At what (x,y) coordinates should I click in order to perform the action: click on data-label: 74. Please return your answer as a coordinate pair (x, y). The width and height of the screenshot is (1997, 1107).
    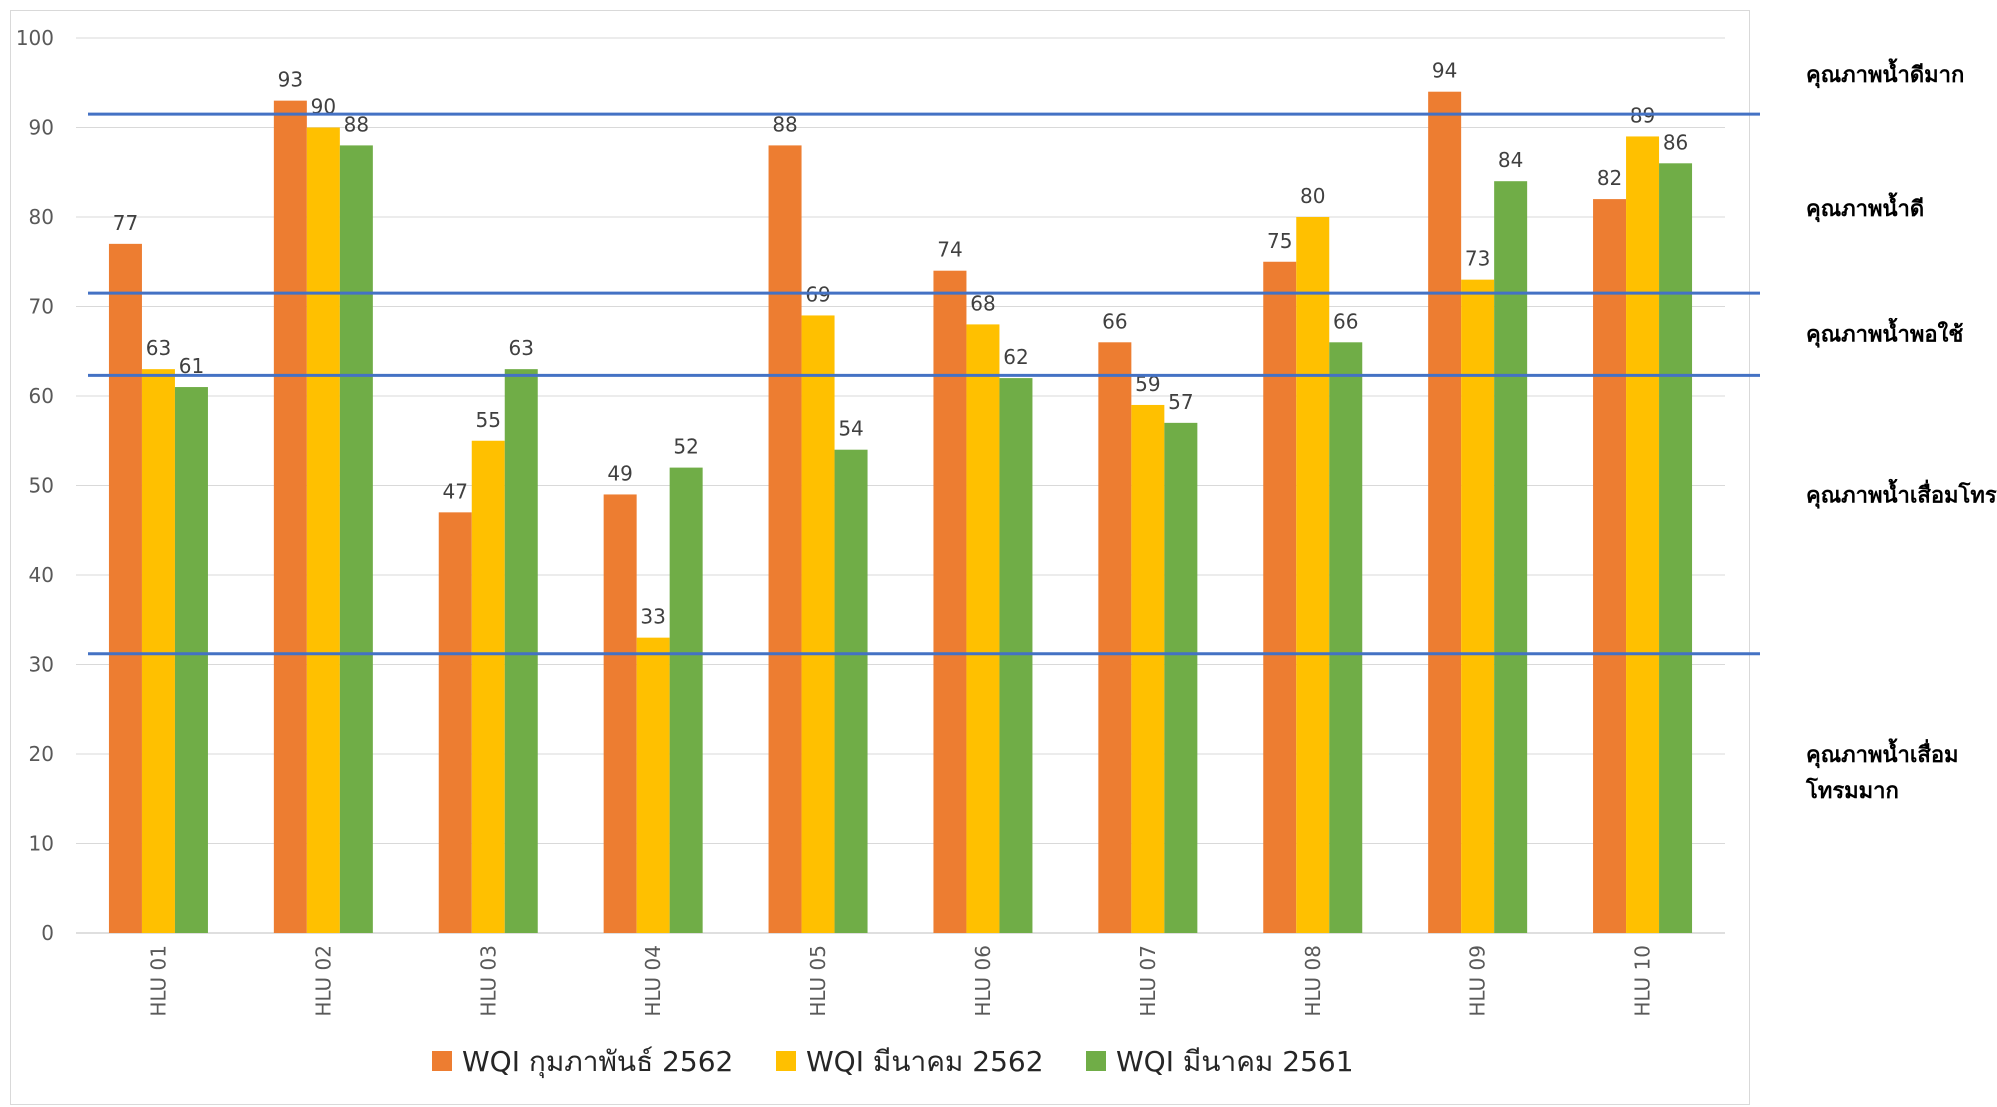
    Looking at the image, I should click on (949, 250).